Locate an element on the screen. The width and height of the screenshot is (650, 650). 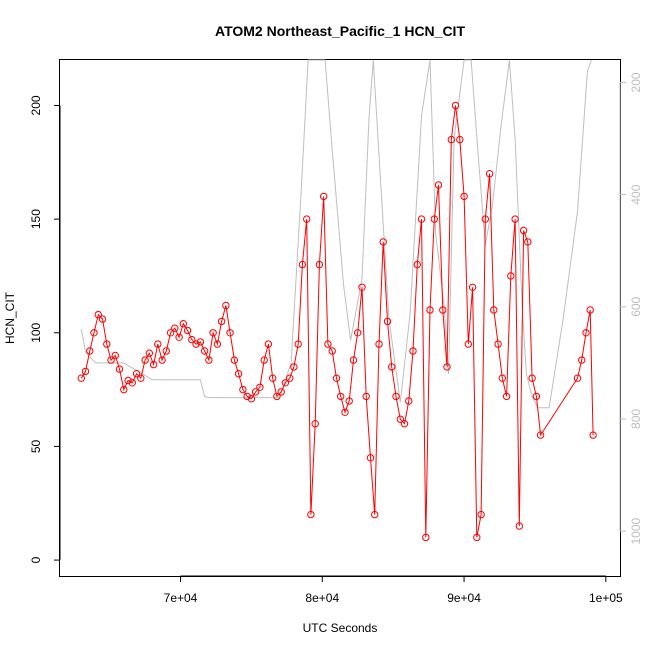
y-tick-label: 150 is located at coordinates (36, 219).